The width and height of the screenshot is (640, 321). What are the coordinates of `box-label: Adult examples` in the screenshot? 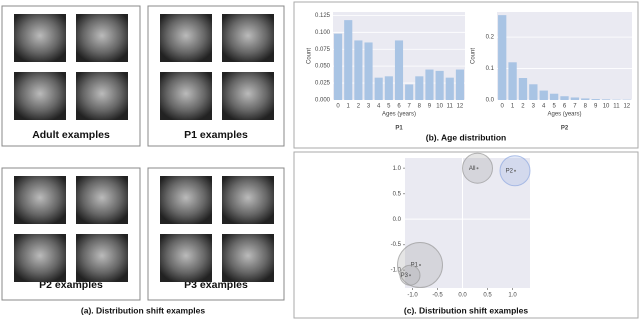 It's located at (71, 135).